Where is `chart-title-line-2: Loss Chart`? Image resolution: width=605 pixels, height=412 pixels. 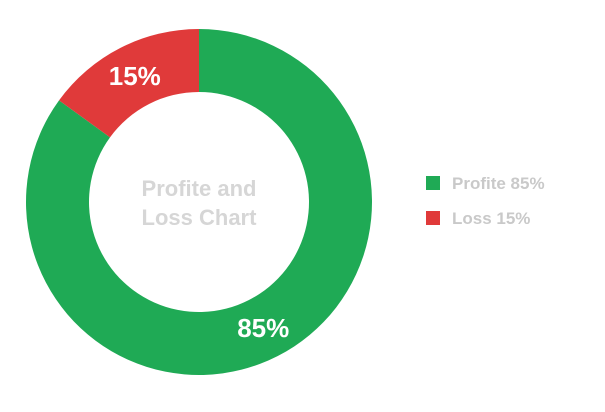
chart-title-line-2: Loss Chart is located at coordinates (200, 217).